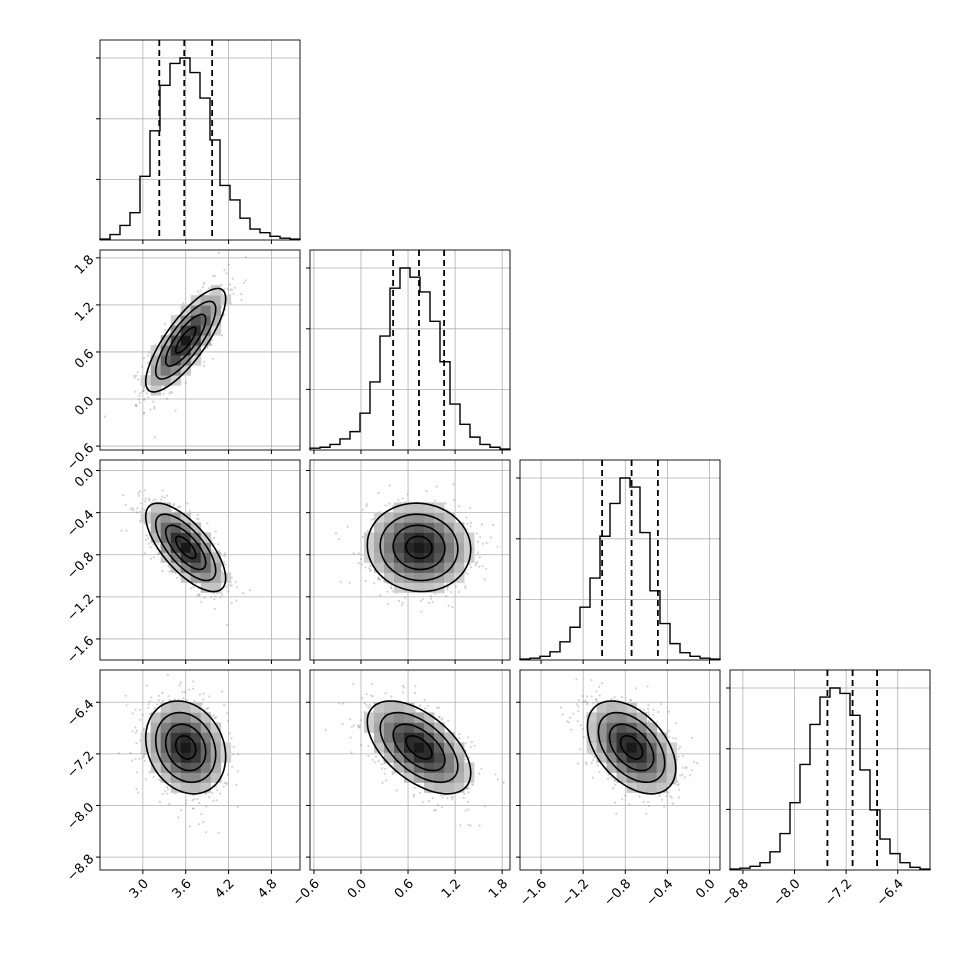  What do you see at coordinates (830, 778) in the screenshot?
I see `histogram-step-line` at bounding box center [830, 778].